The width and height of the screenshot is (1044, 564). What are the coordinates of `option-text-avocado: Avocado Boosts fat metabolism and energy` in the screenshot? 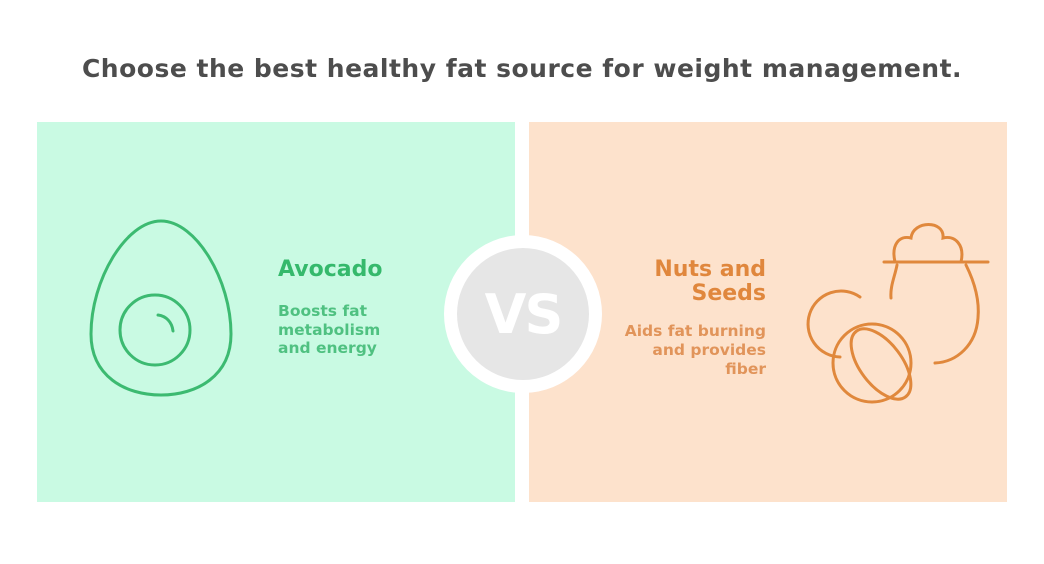 It's located at (353, 307).